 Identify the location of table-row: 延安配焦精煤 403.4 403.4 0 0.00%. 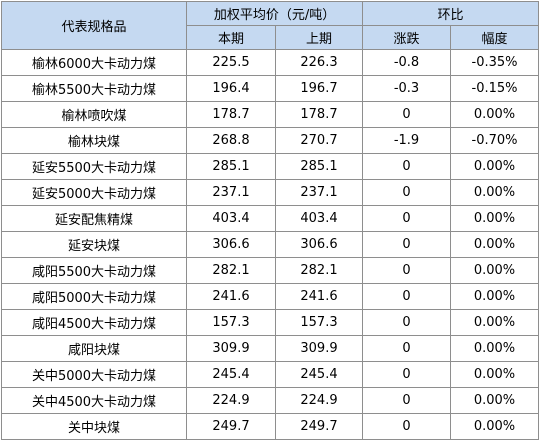
(270, 218).